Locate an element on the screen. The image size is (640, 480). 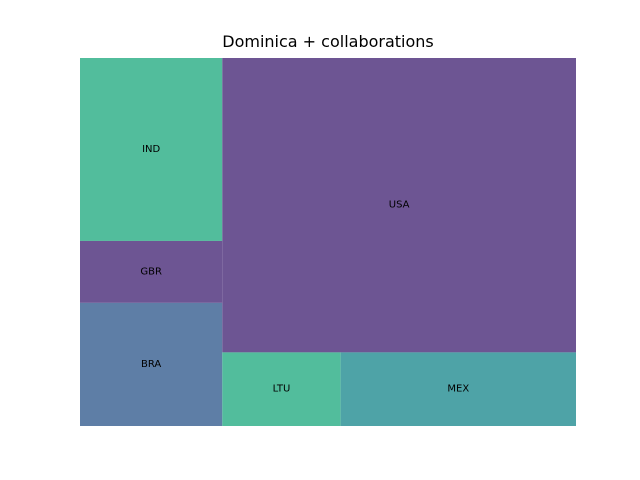
tile-label-bra: BRA is located at coordinates (151, 364).